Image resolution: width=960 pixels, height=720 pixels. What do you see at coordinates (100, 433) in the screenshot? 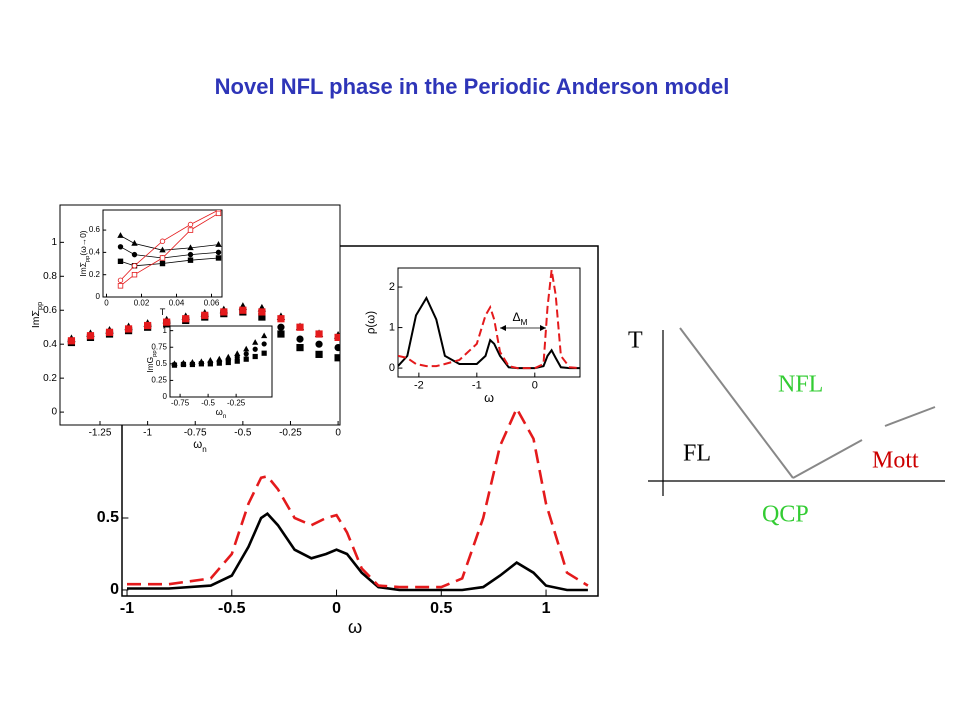
I see `x-tick-label: -1.25` at bounding box center [100, 433].